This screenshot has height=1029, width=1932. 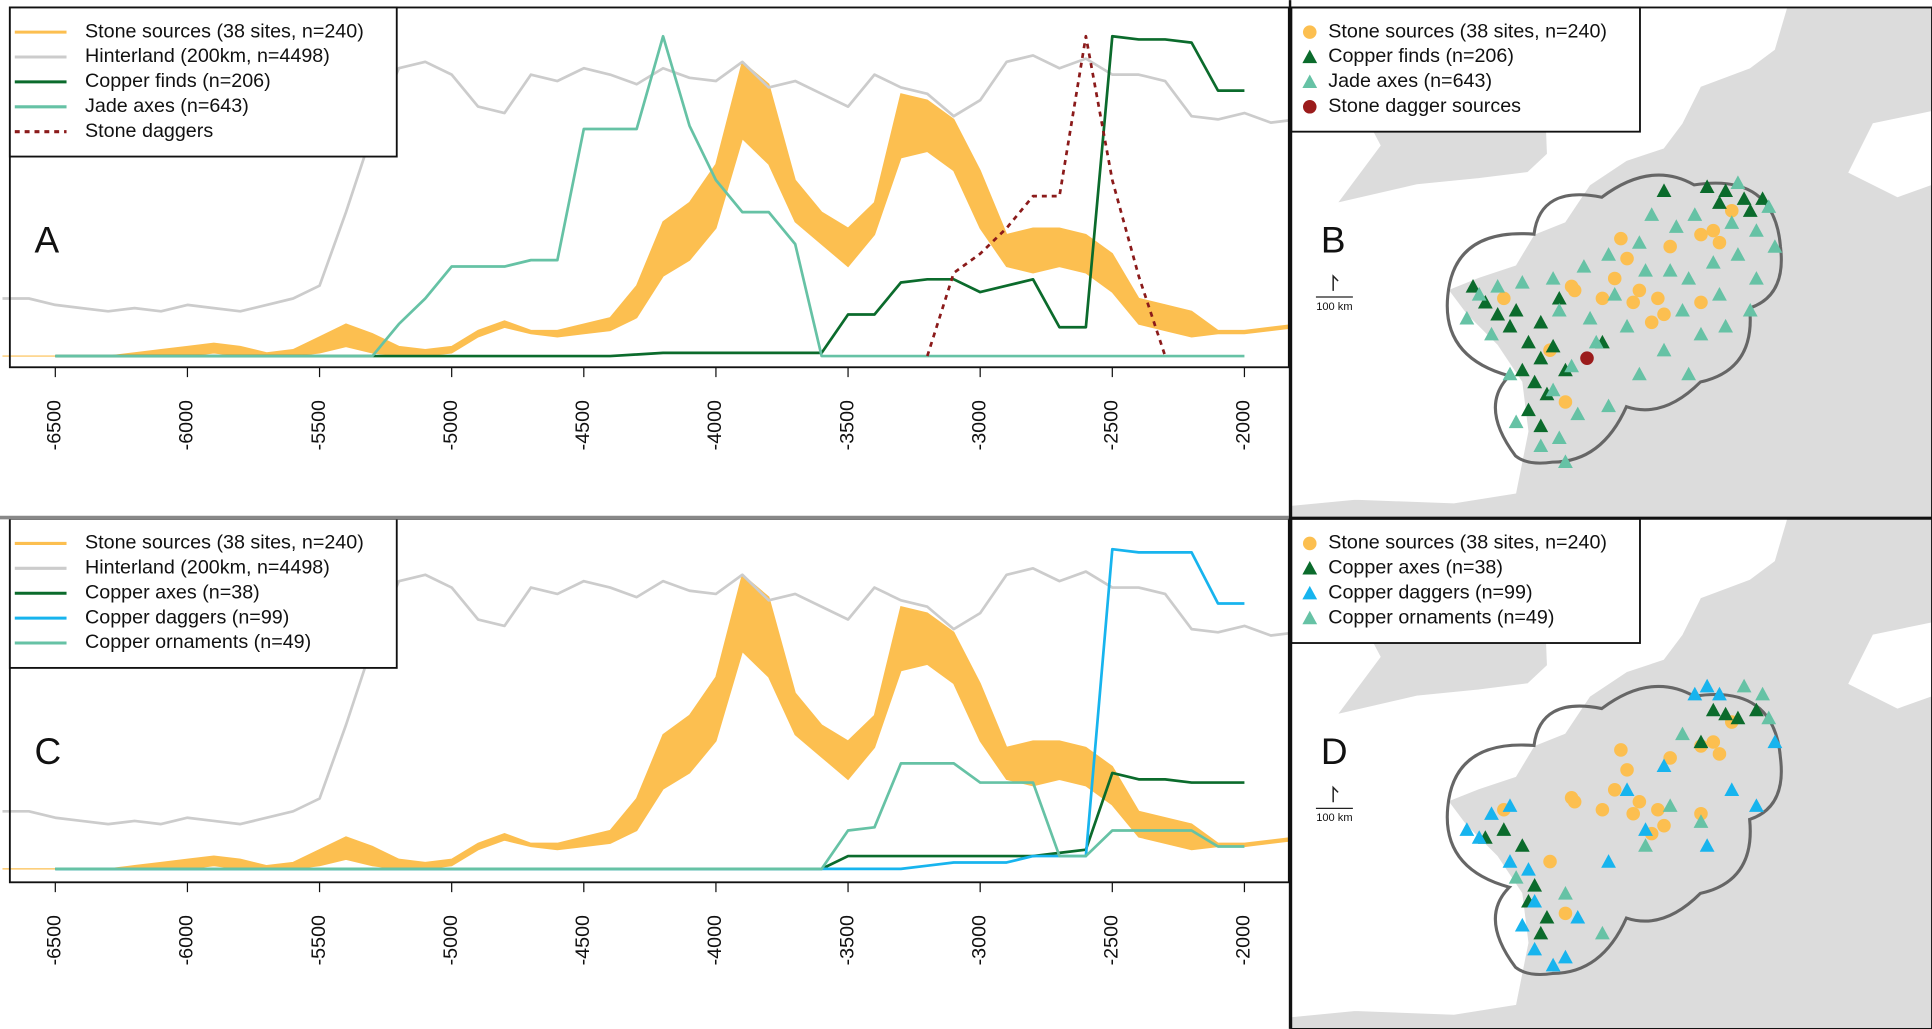 I want to click on scale-label: 100 km, so click(x=1334, y=818).